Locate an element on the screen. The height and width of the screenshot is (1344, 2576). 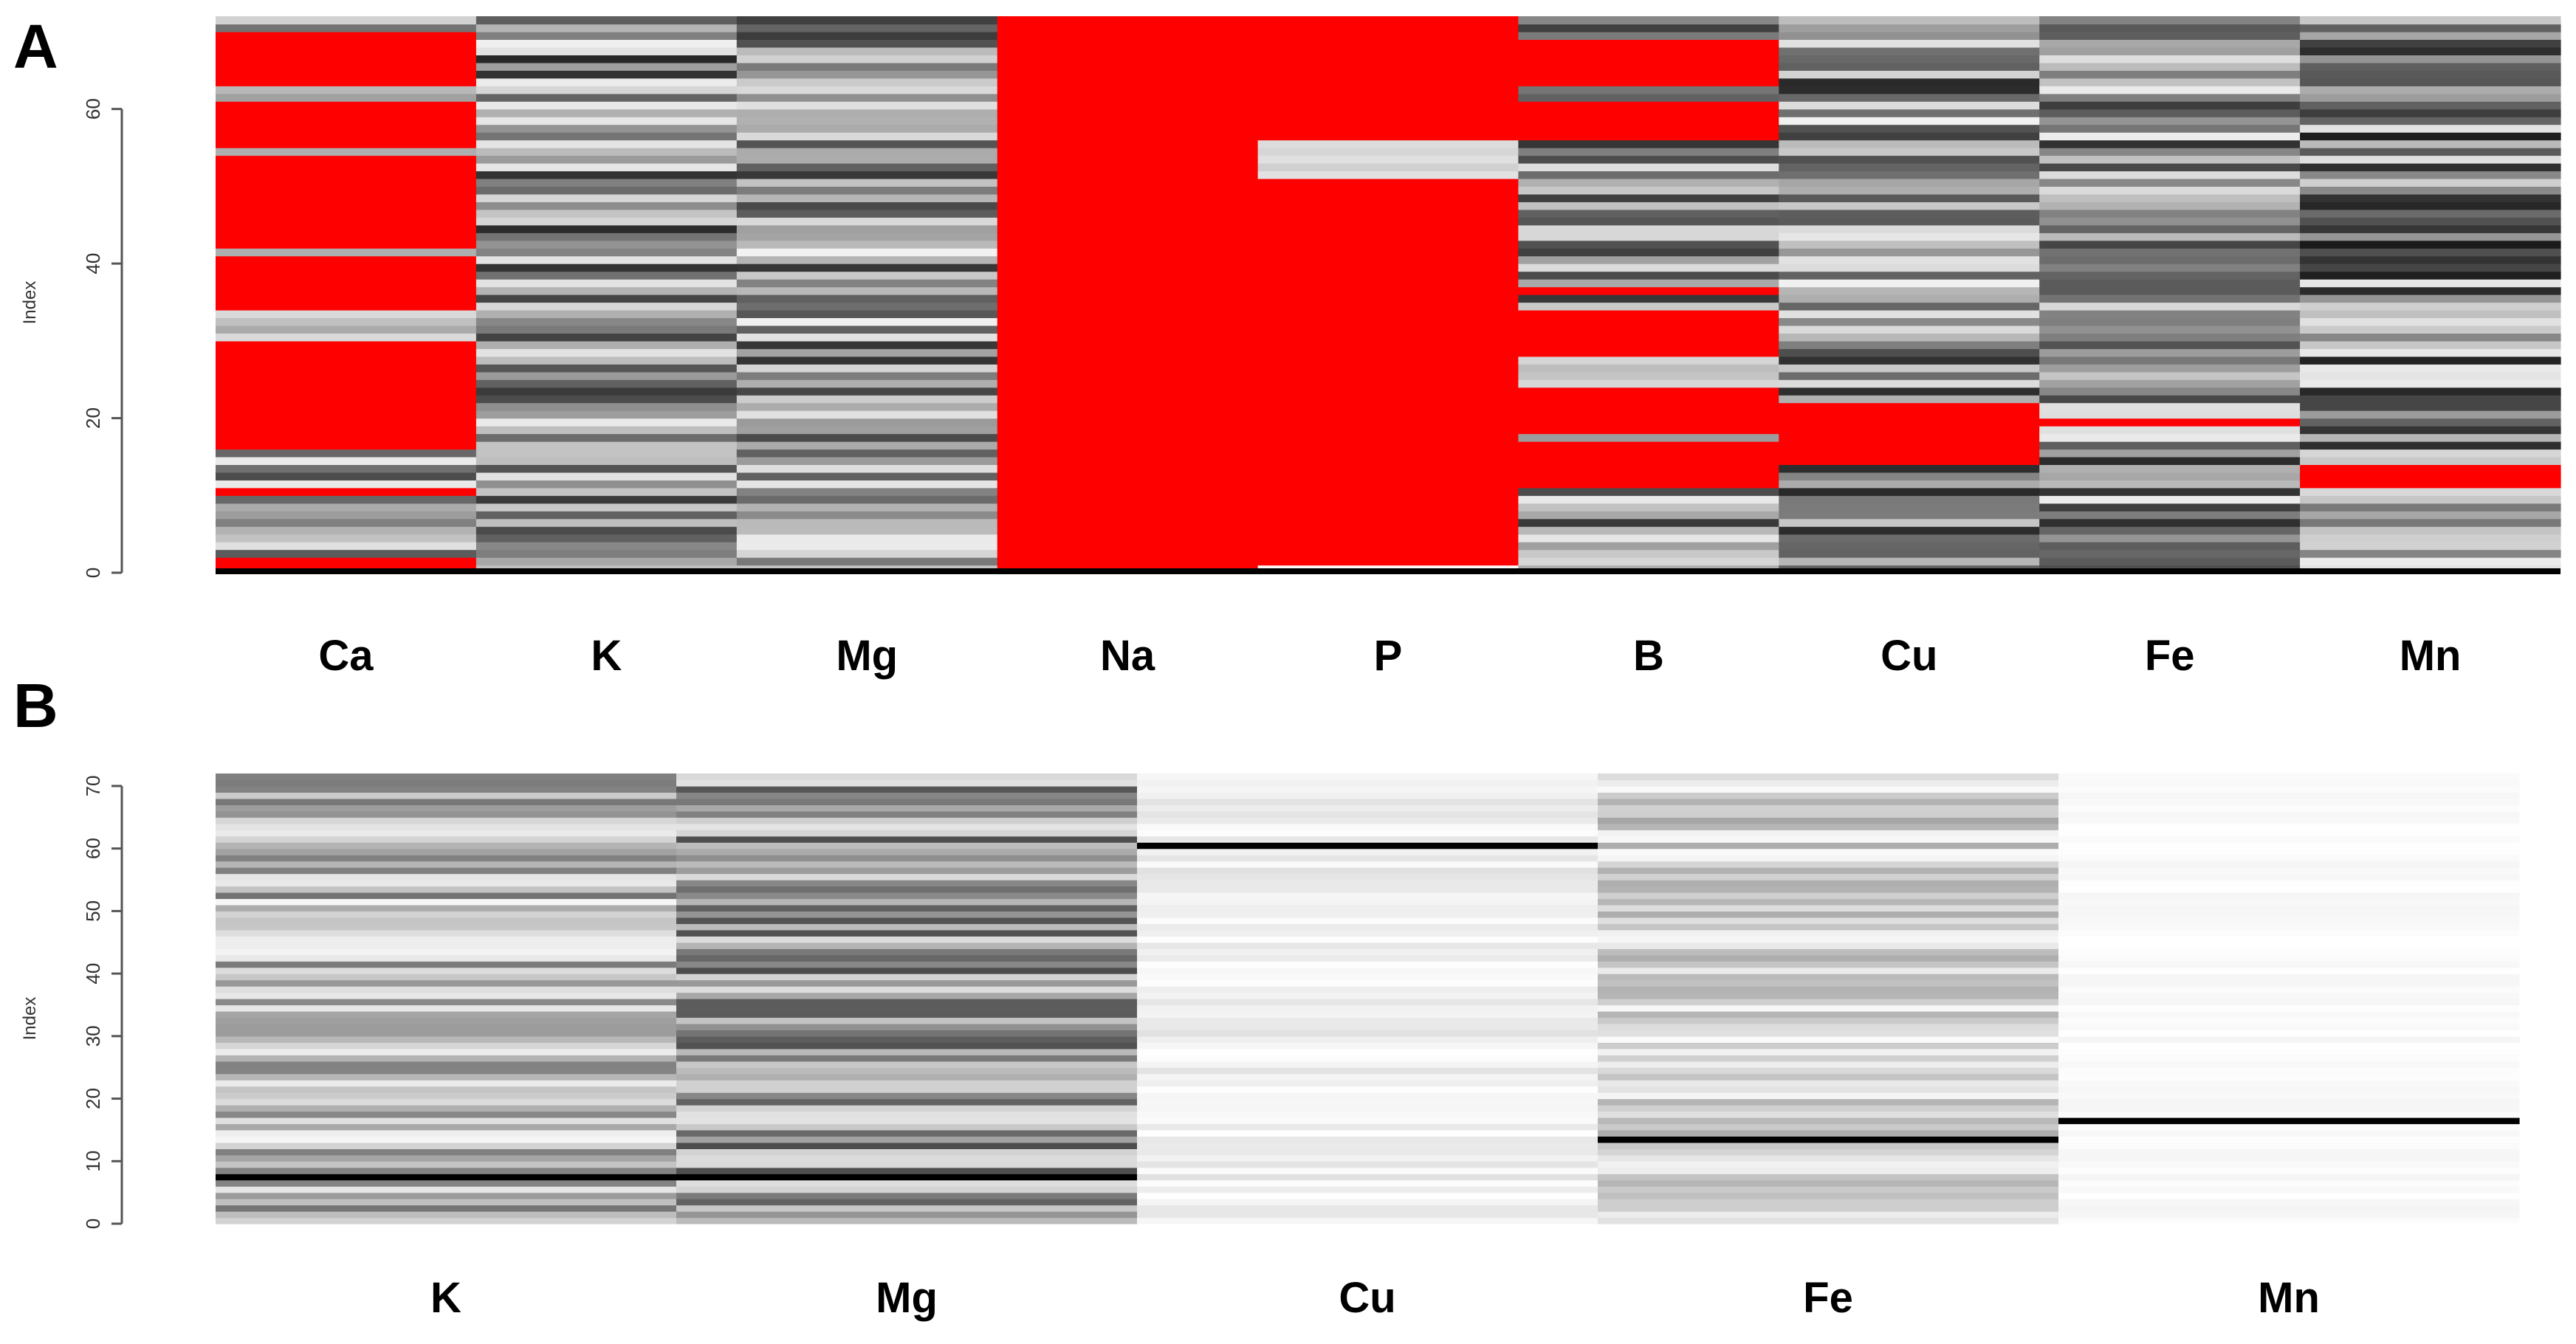
y-tick-label-b-70: 70 is located at coordinates (93, 785).